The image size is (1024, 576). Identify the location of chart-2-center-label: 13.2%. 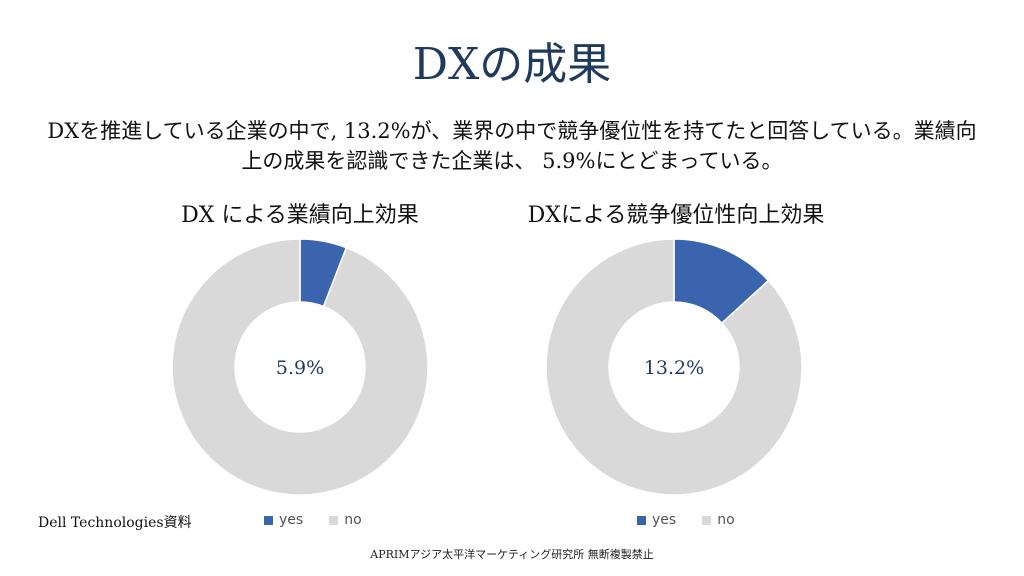
(674, 368).